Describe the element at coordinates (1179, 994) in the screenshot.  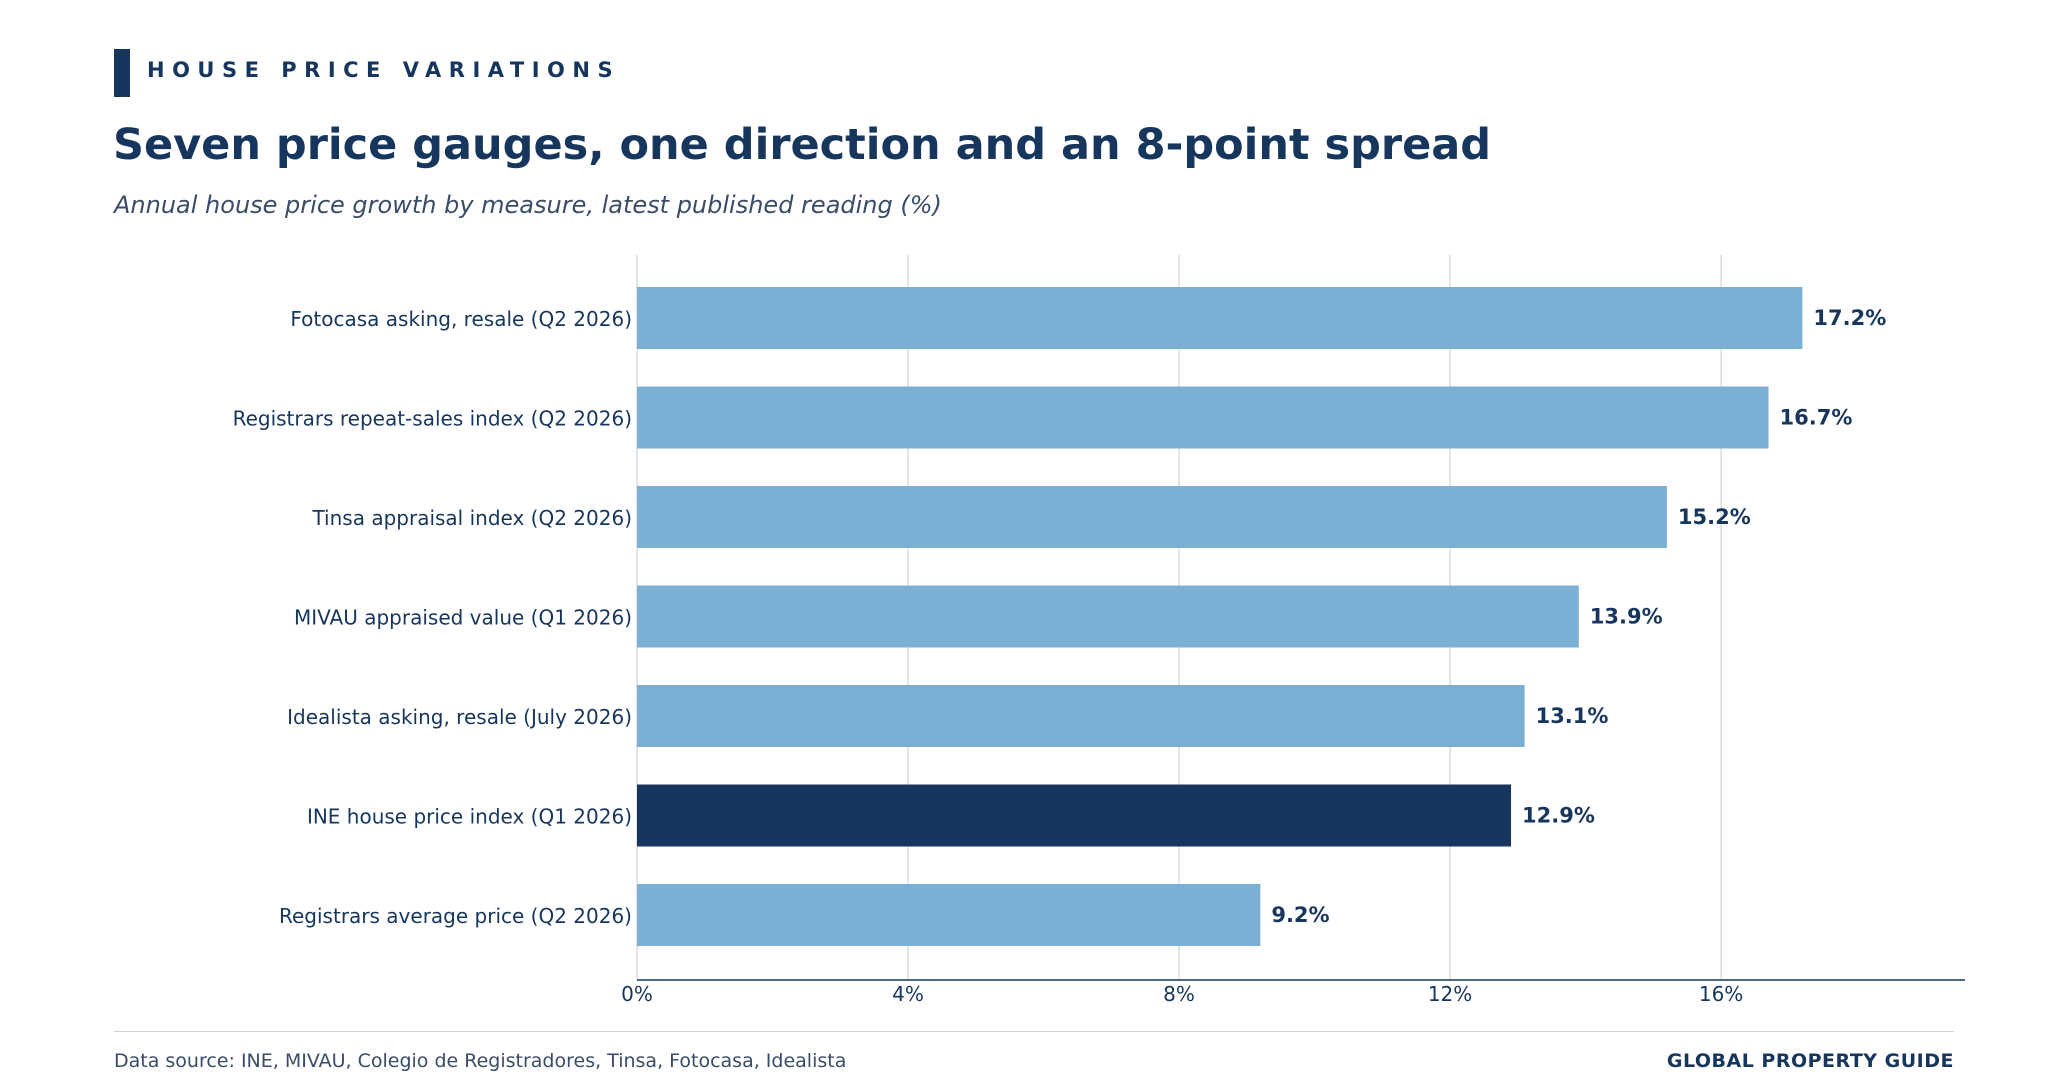
I see `x-tick-label: 8%` at that location.